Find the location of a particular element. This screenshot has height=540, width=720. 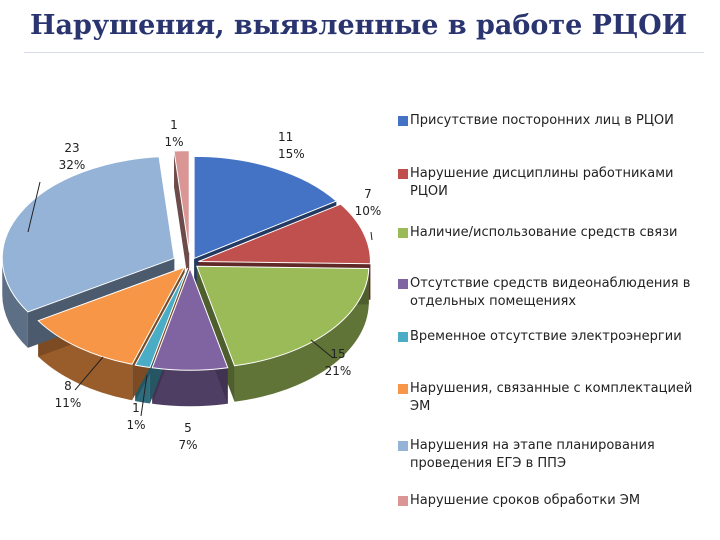

legend-label-0: Присутствие посторонних лиц в РЦОИ is located at coordinates (542, 120).